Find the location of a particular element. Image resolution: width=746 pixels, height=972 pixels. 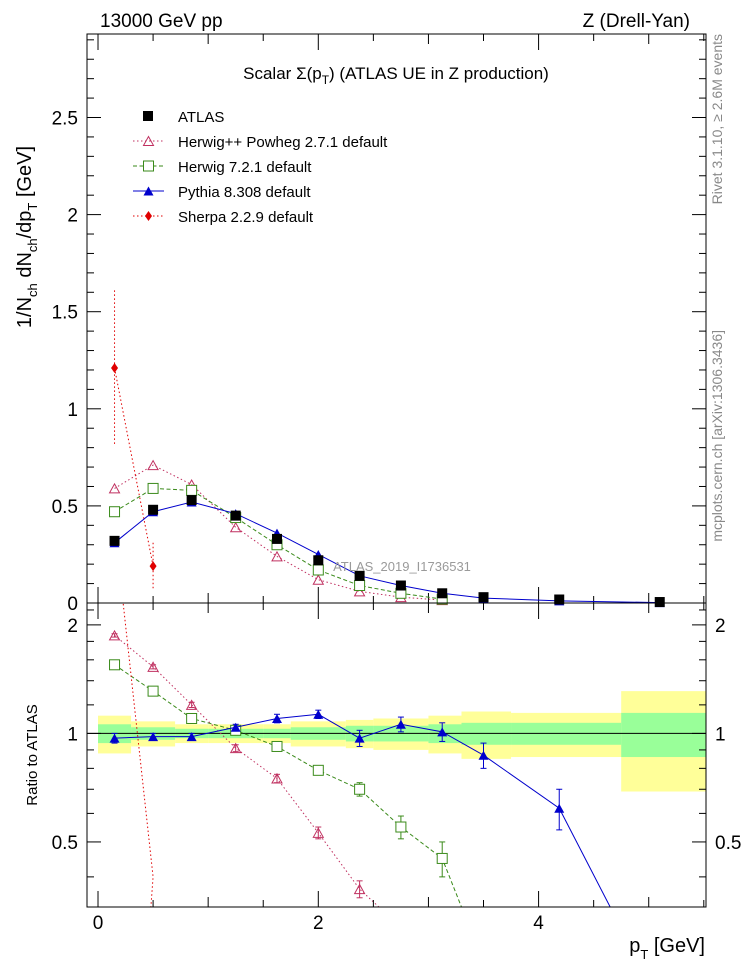

ratio-band-inner is located at coordinates (663, 735).